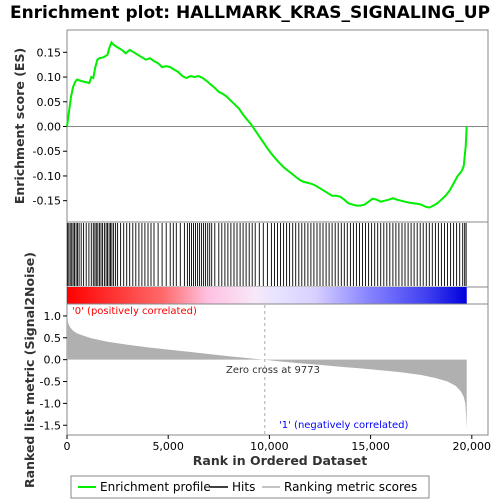  I want to click on x-tick-label: 5,000, so click(168, 446).